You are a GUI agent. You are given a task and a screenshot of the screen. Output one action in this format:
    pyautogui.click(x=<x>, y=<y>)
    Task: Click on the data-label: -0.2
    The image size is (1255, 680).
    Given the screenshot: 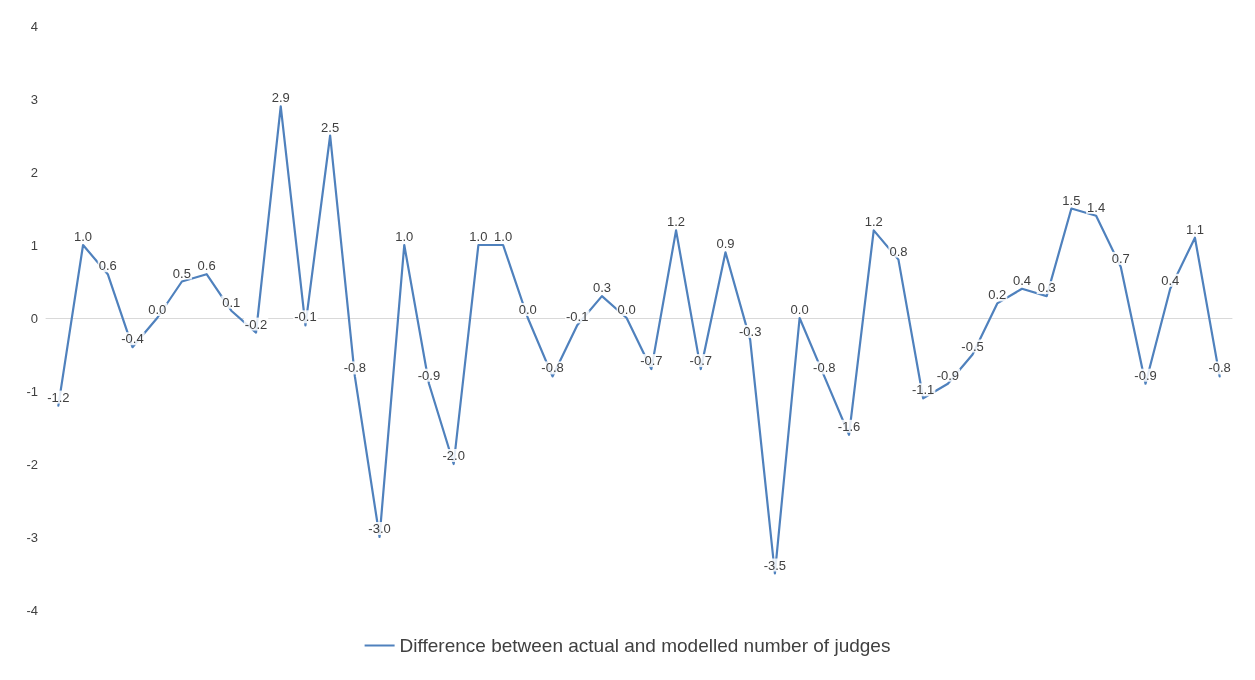 What is the action you would take?
    pyautogui.click(x=256, y=324)
    